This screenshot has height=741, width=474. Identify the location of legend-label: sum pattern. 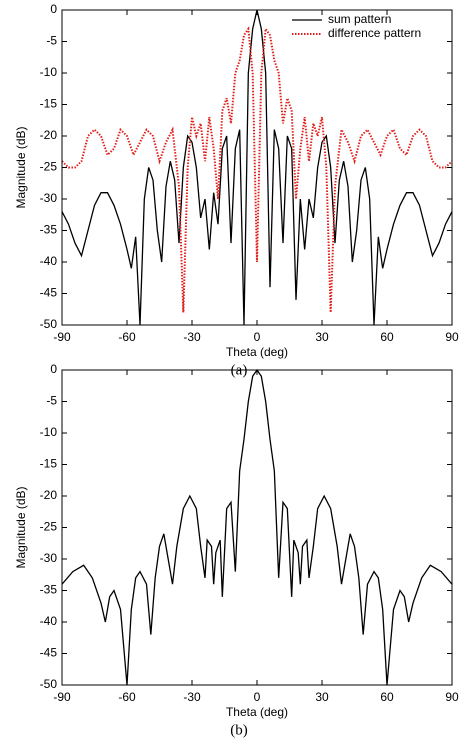
(359, 19).